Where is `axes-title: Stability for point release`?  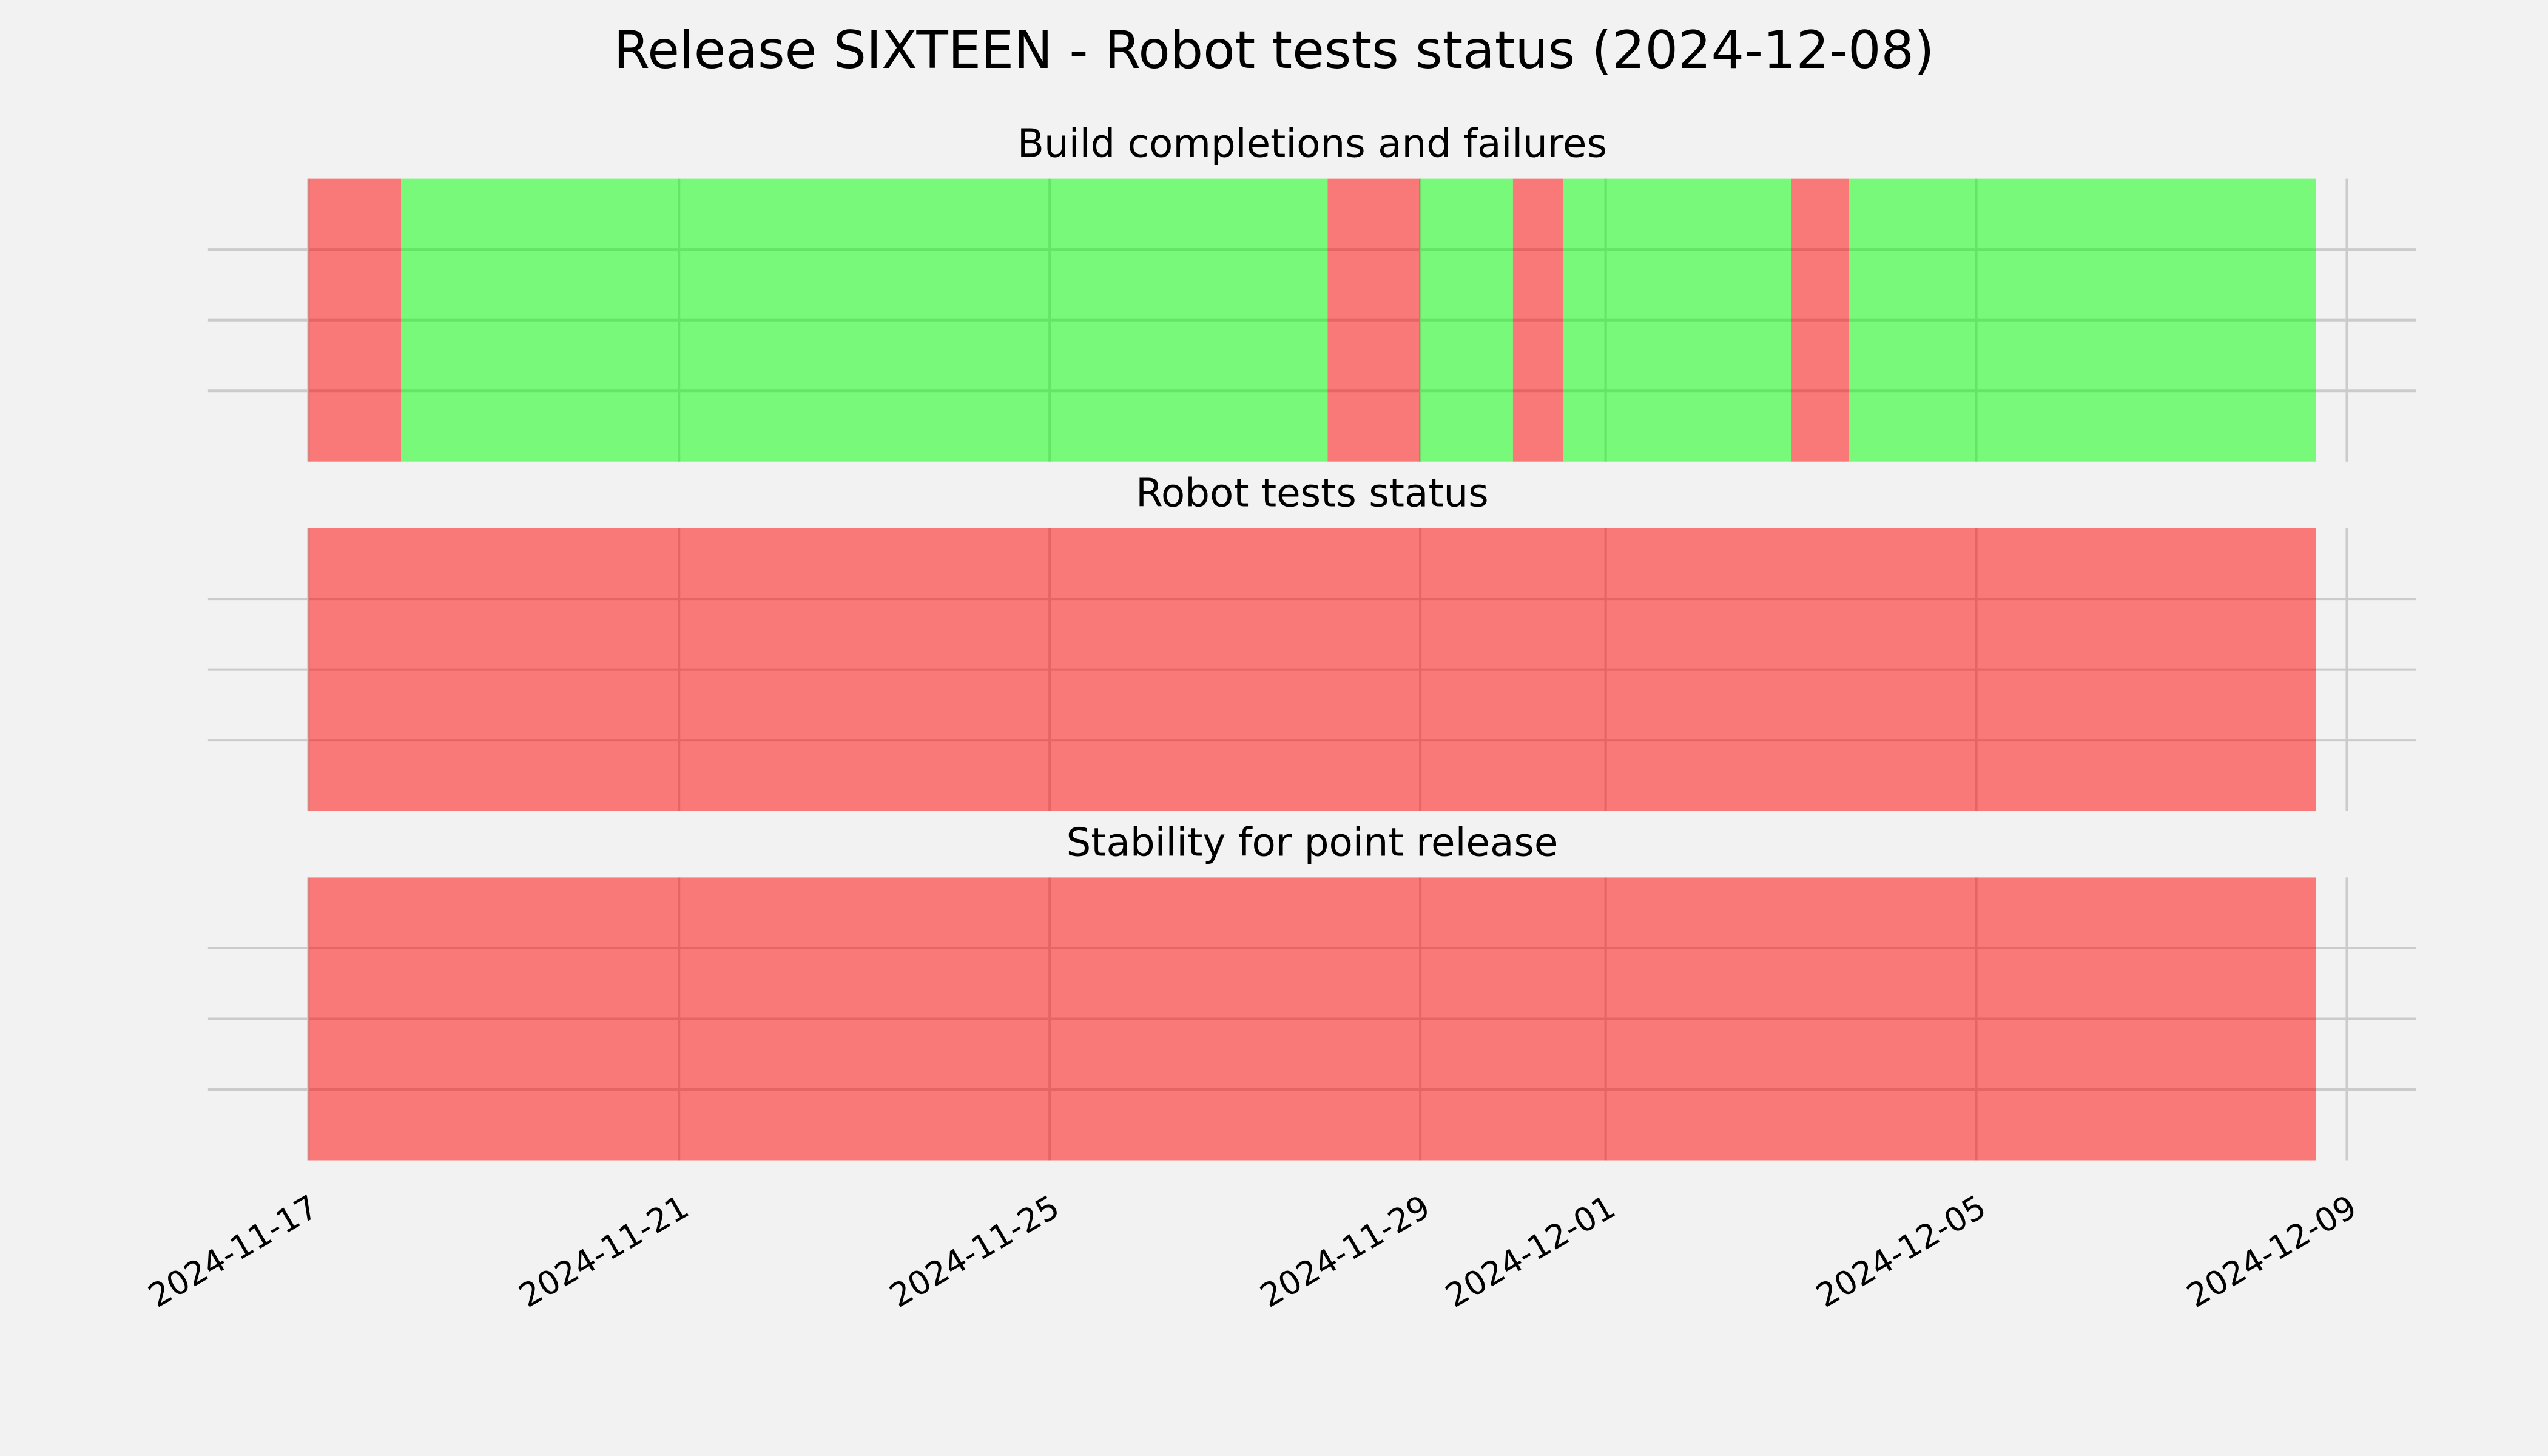 axes-title: Stability for point release is located at coordinates (1313, 842).